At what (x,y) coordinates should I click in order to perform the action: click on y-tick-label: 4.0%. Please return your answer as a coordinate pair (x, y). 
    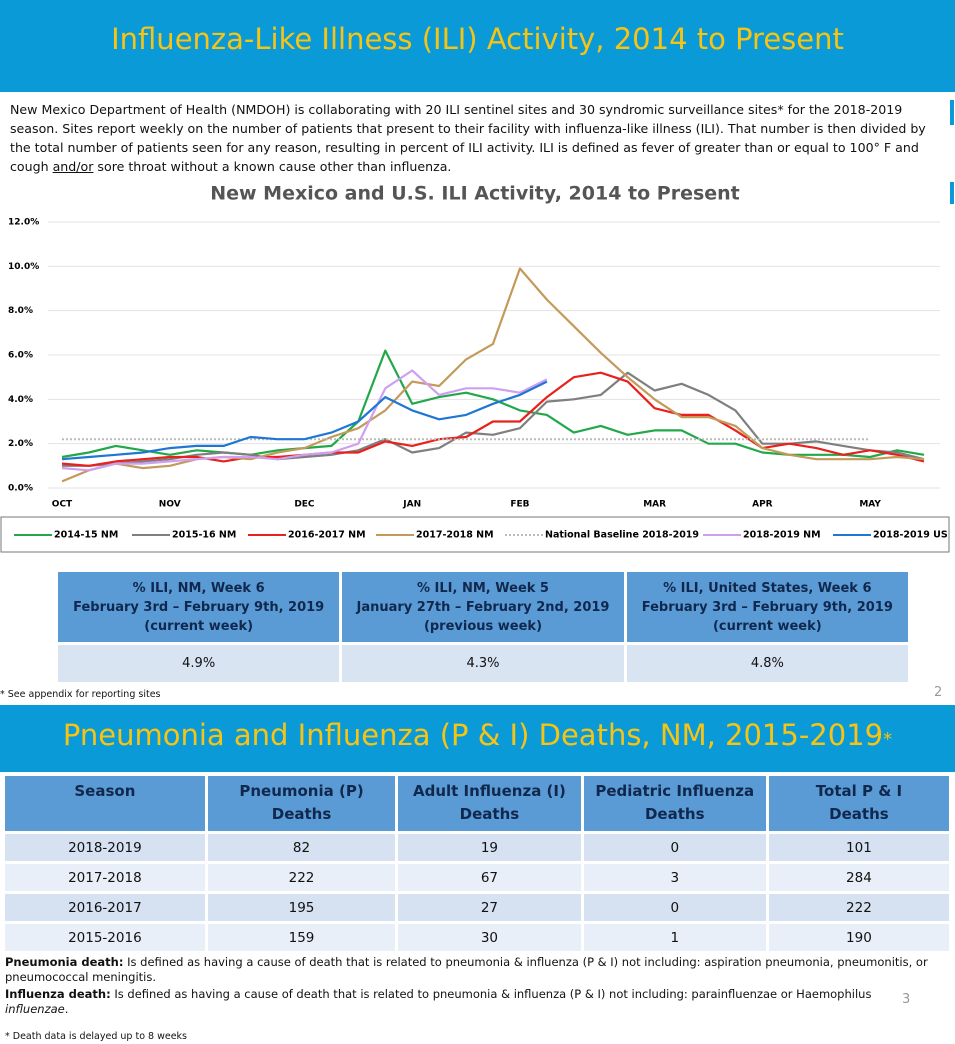
    Looking at the image, I should click on (20, 400).